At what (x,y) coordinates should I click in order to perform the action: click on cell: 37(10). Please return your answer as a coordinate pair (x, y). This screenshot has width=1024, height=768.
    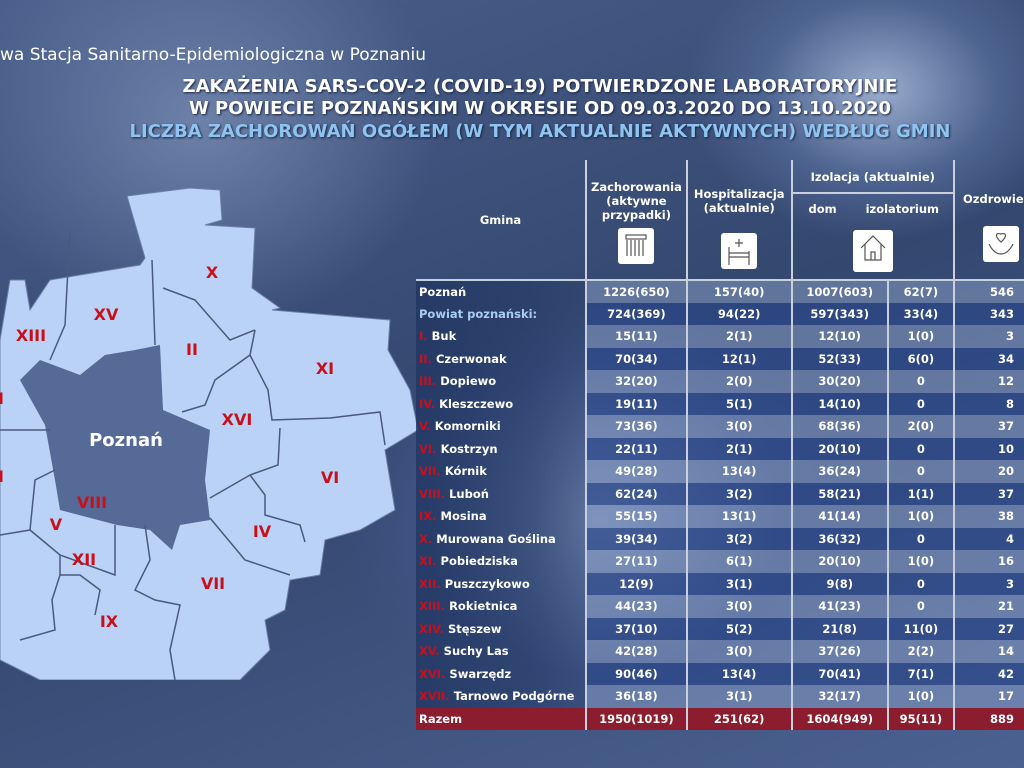
    Looking at the image, I should click on (636, 628).